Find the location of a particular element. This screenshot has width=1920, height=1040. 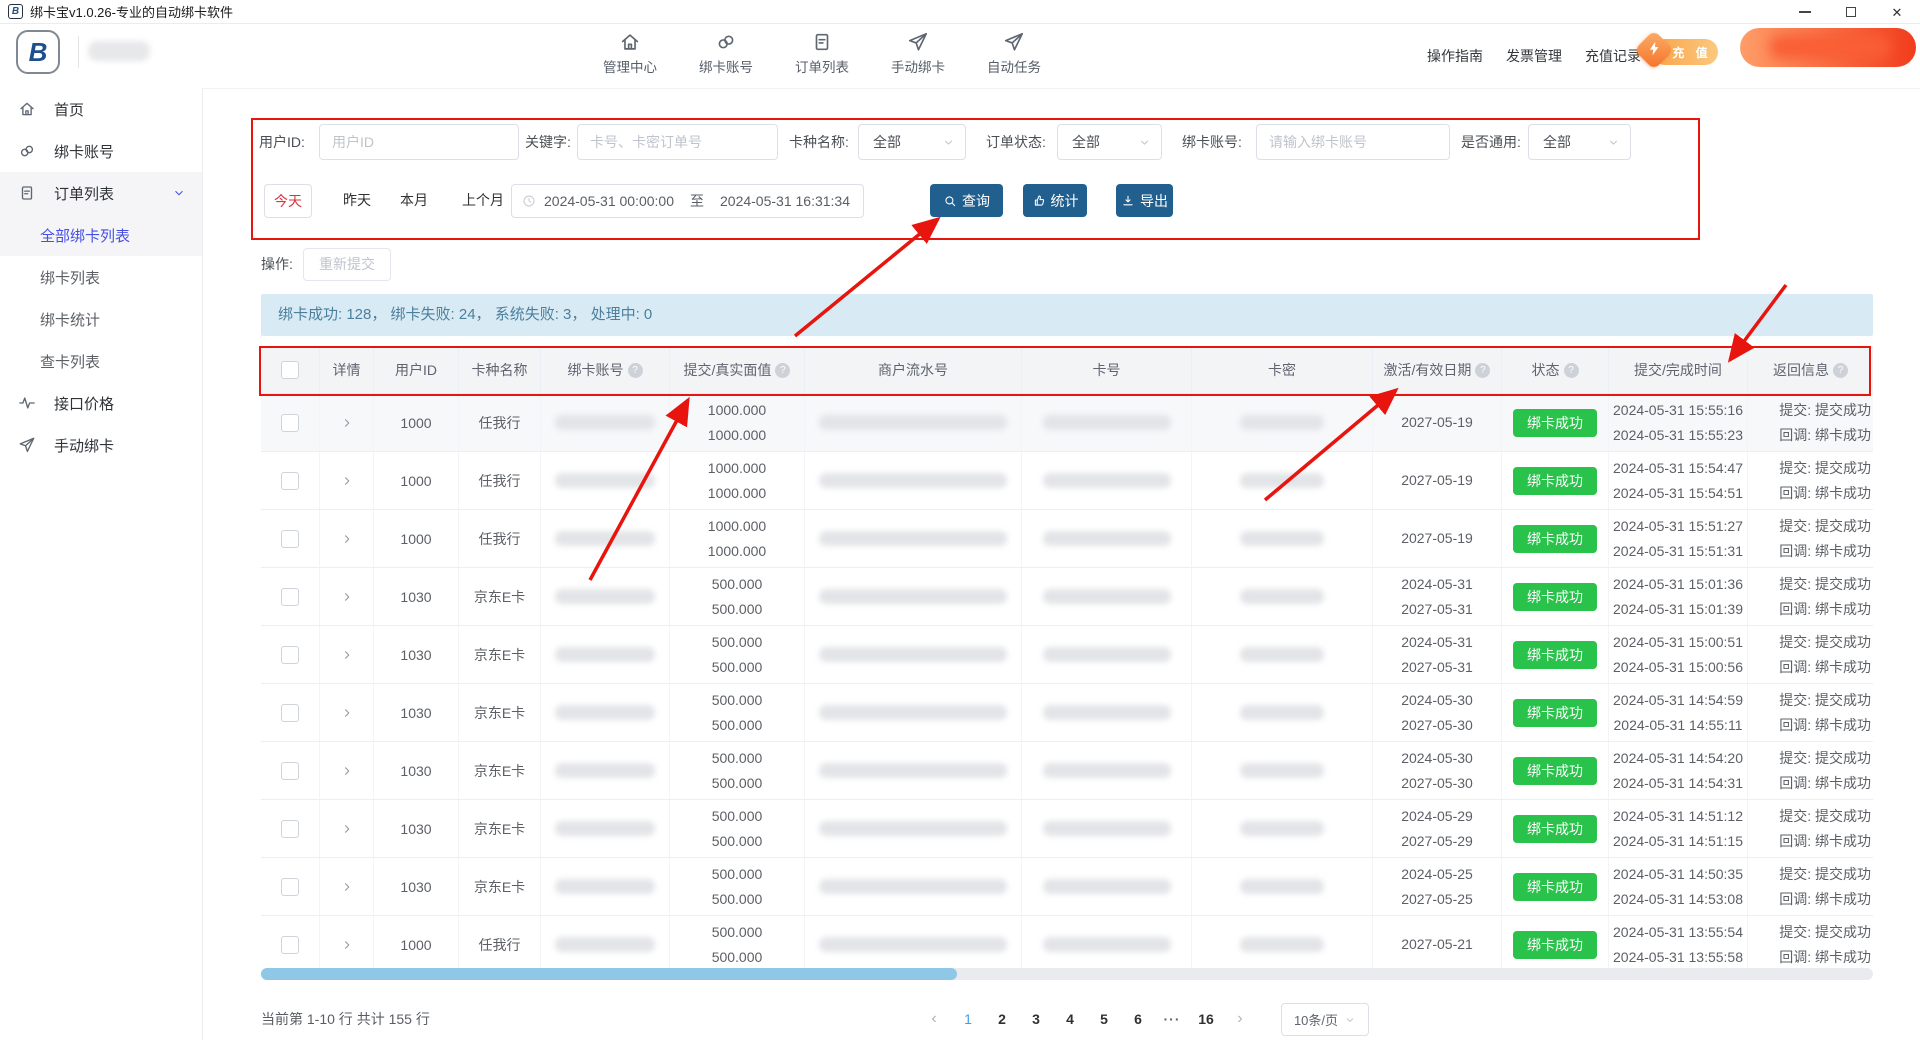

result-line: 回调: 绑卡成功 is located at coordinates (1825, 724).